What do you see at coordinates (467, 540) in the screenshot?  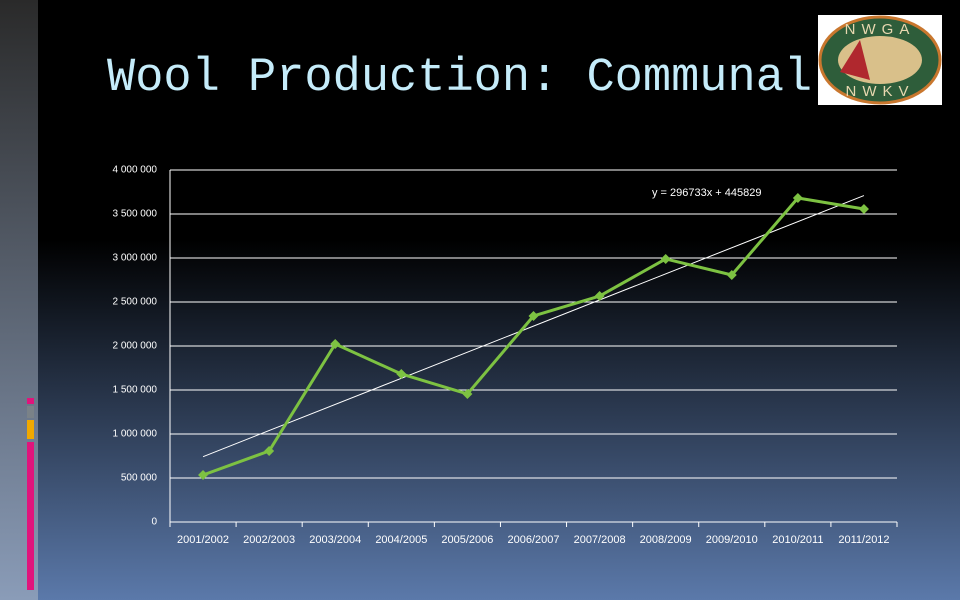 I see `x-tick-label: 2005/2006` at bounding box center [467, 540].